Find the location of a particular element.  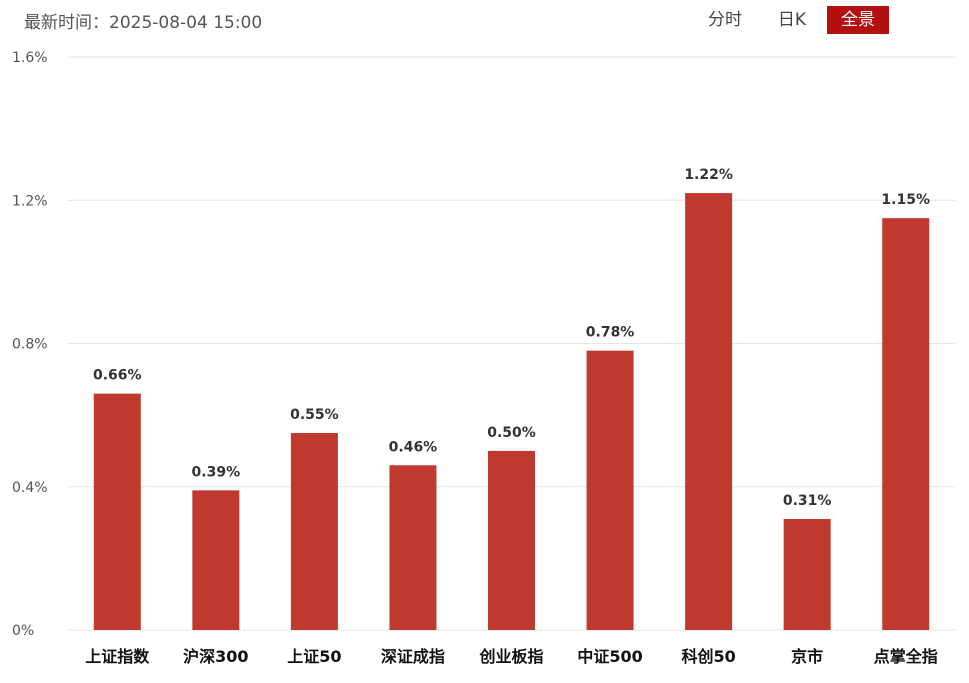

data-label: 0.31% is located at coordinates (807, 501).